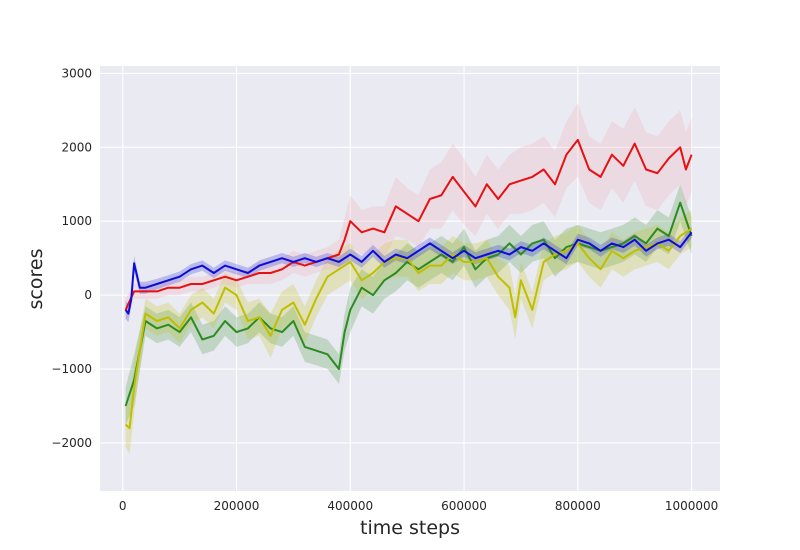 This screenshot has height=550, width=800. What do you see at coordinates (350, 506) in the screenshot?
I see `x-tick-label: 400000` at bounding box center [350, 506].